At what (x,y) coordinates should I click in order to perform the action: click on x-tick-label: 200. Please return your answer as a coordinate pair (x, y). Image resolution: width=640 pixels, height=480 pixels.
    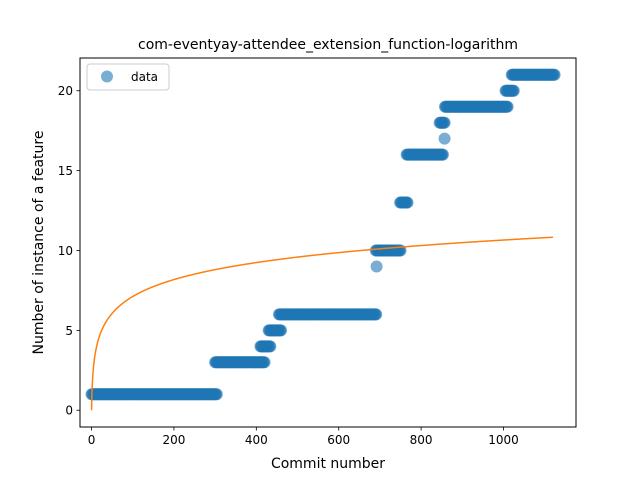
    Looking at the image, I should click on (173, 440).